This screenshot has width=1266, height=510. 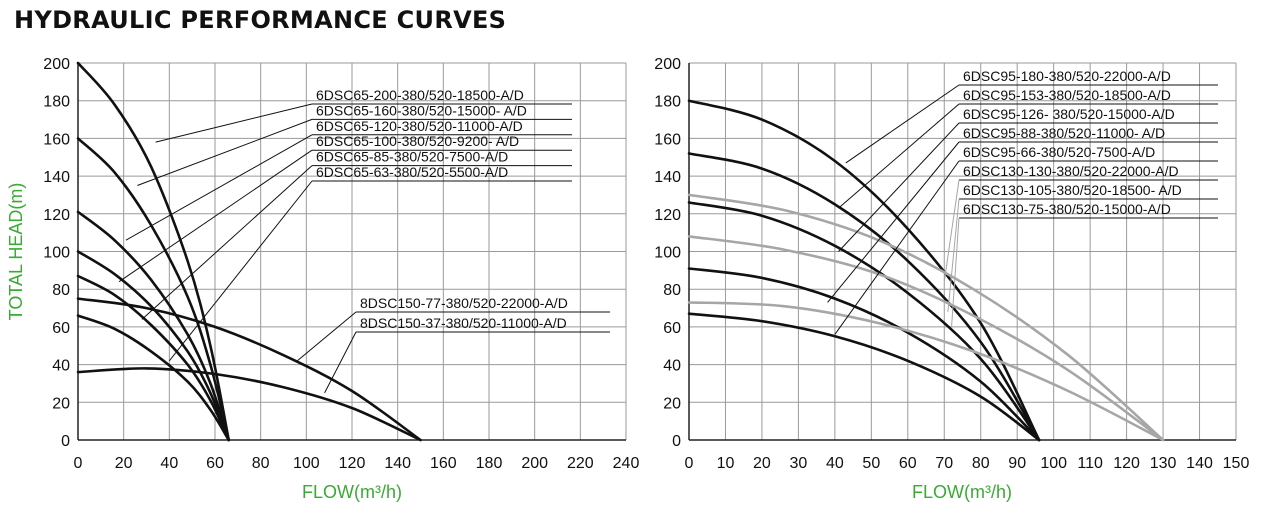 I want to click on x-tick-label: 30, so click(x=799, y=463).